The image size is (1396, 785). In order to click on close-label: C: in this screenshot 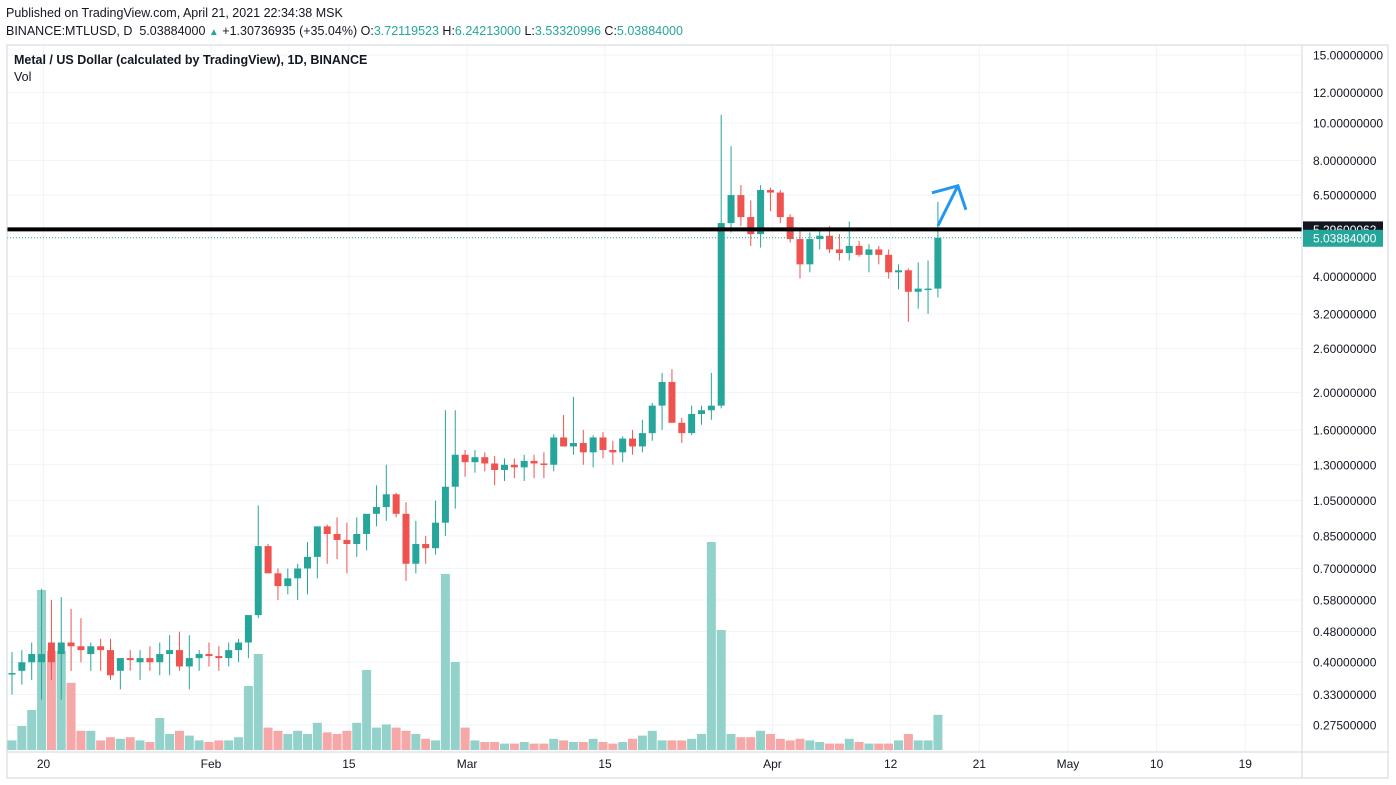, I will do `click(610, 31)`.